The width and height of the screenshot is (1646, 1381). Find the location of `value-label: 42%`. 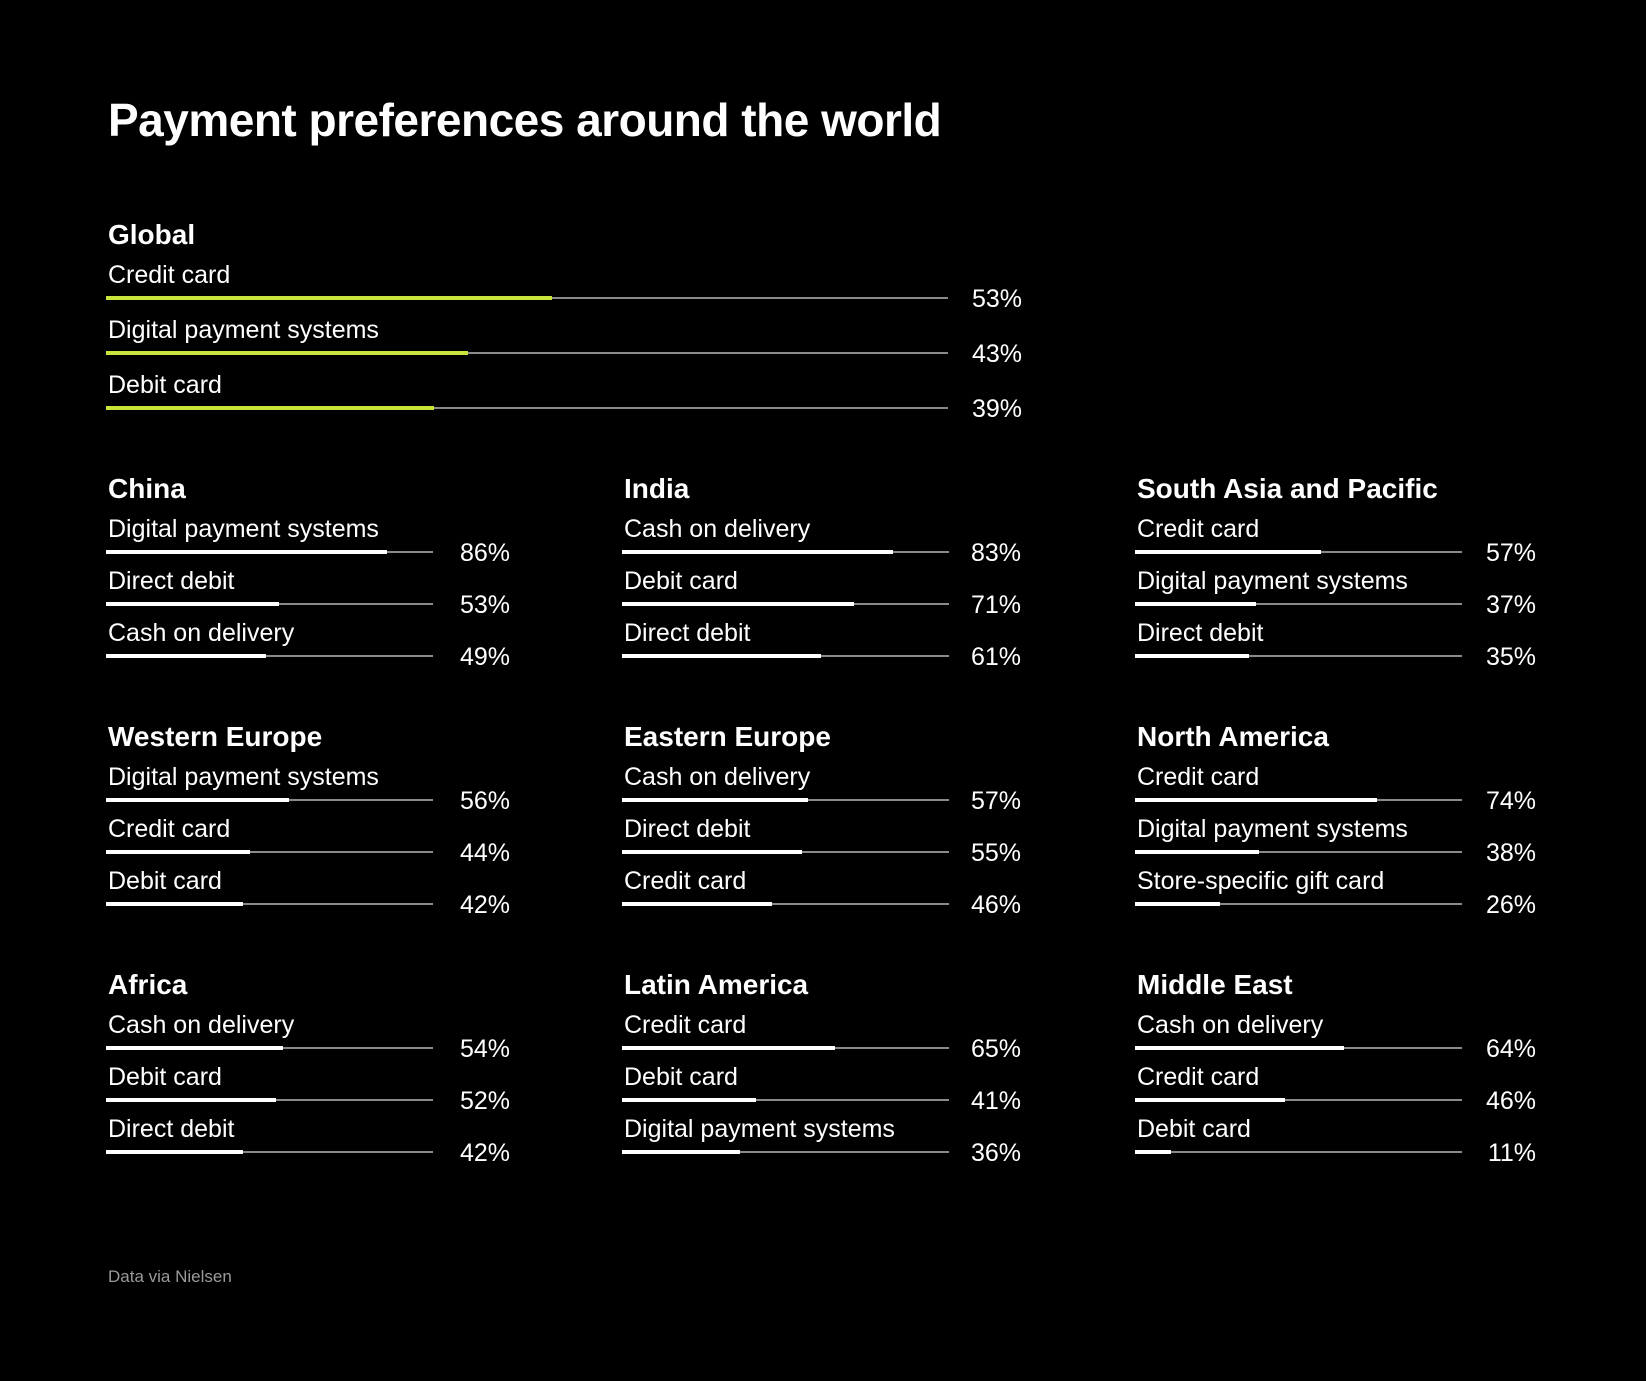

value-label: 42% is located at coordinates (484, 905).